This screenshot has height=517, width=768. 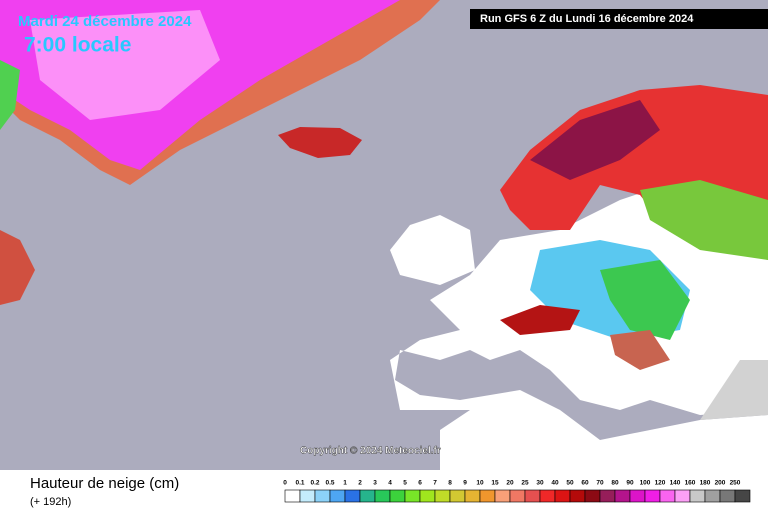 I want to click on legend-label: 8, so click(x=450, y=483).